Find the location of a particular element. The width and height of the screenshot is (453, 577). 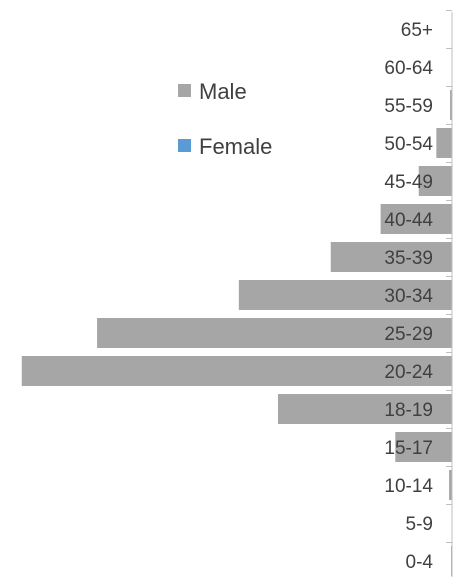

category-label-30-34: 30-34 is located at coordinates (408, 296).